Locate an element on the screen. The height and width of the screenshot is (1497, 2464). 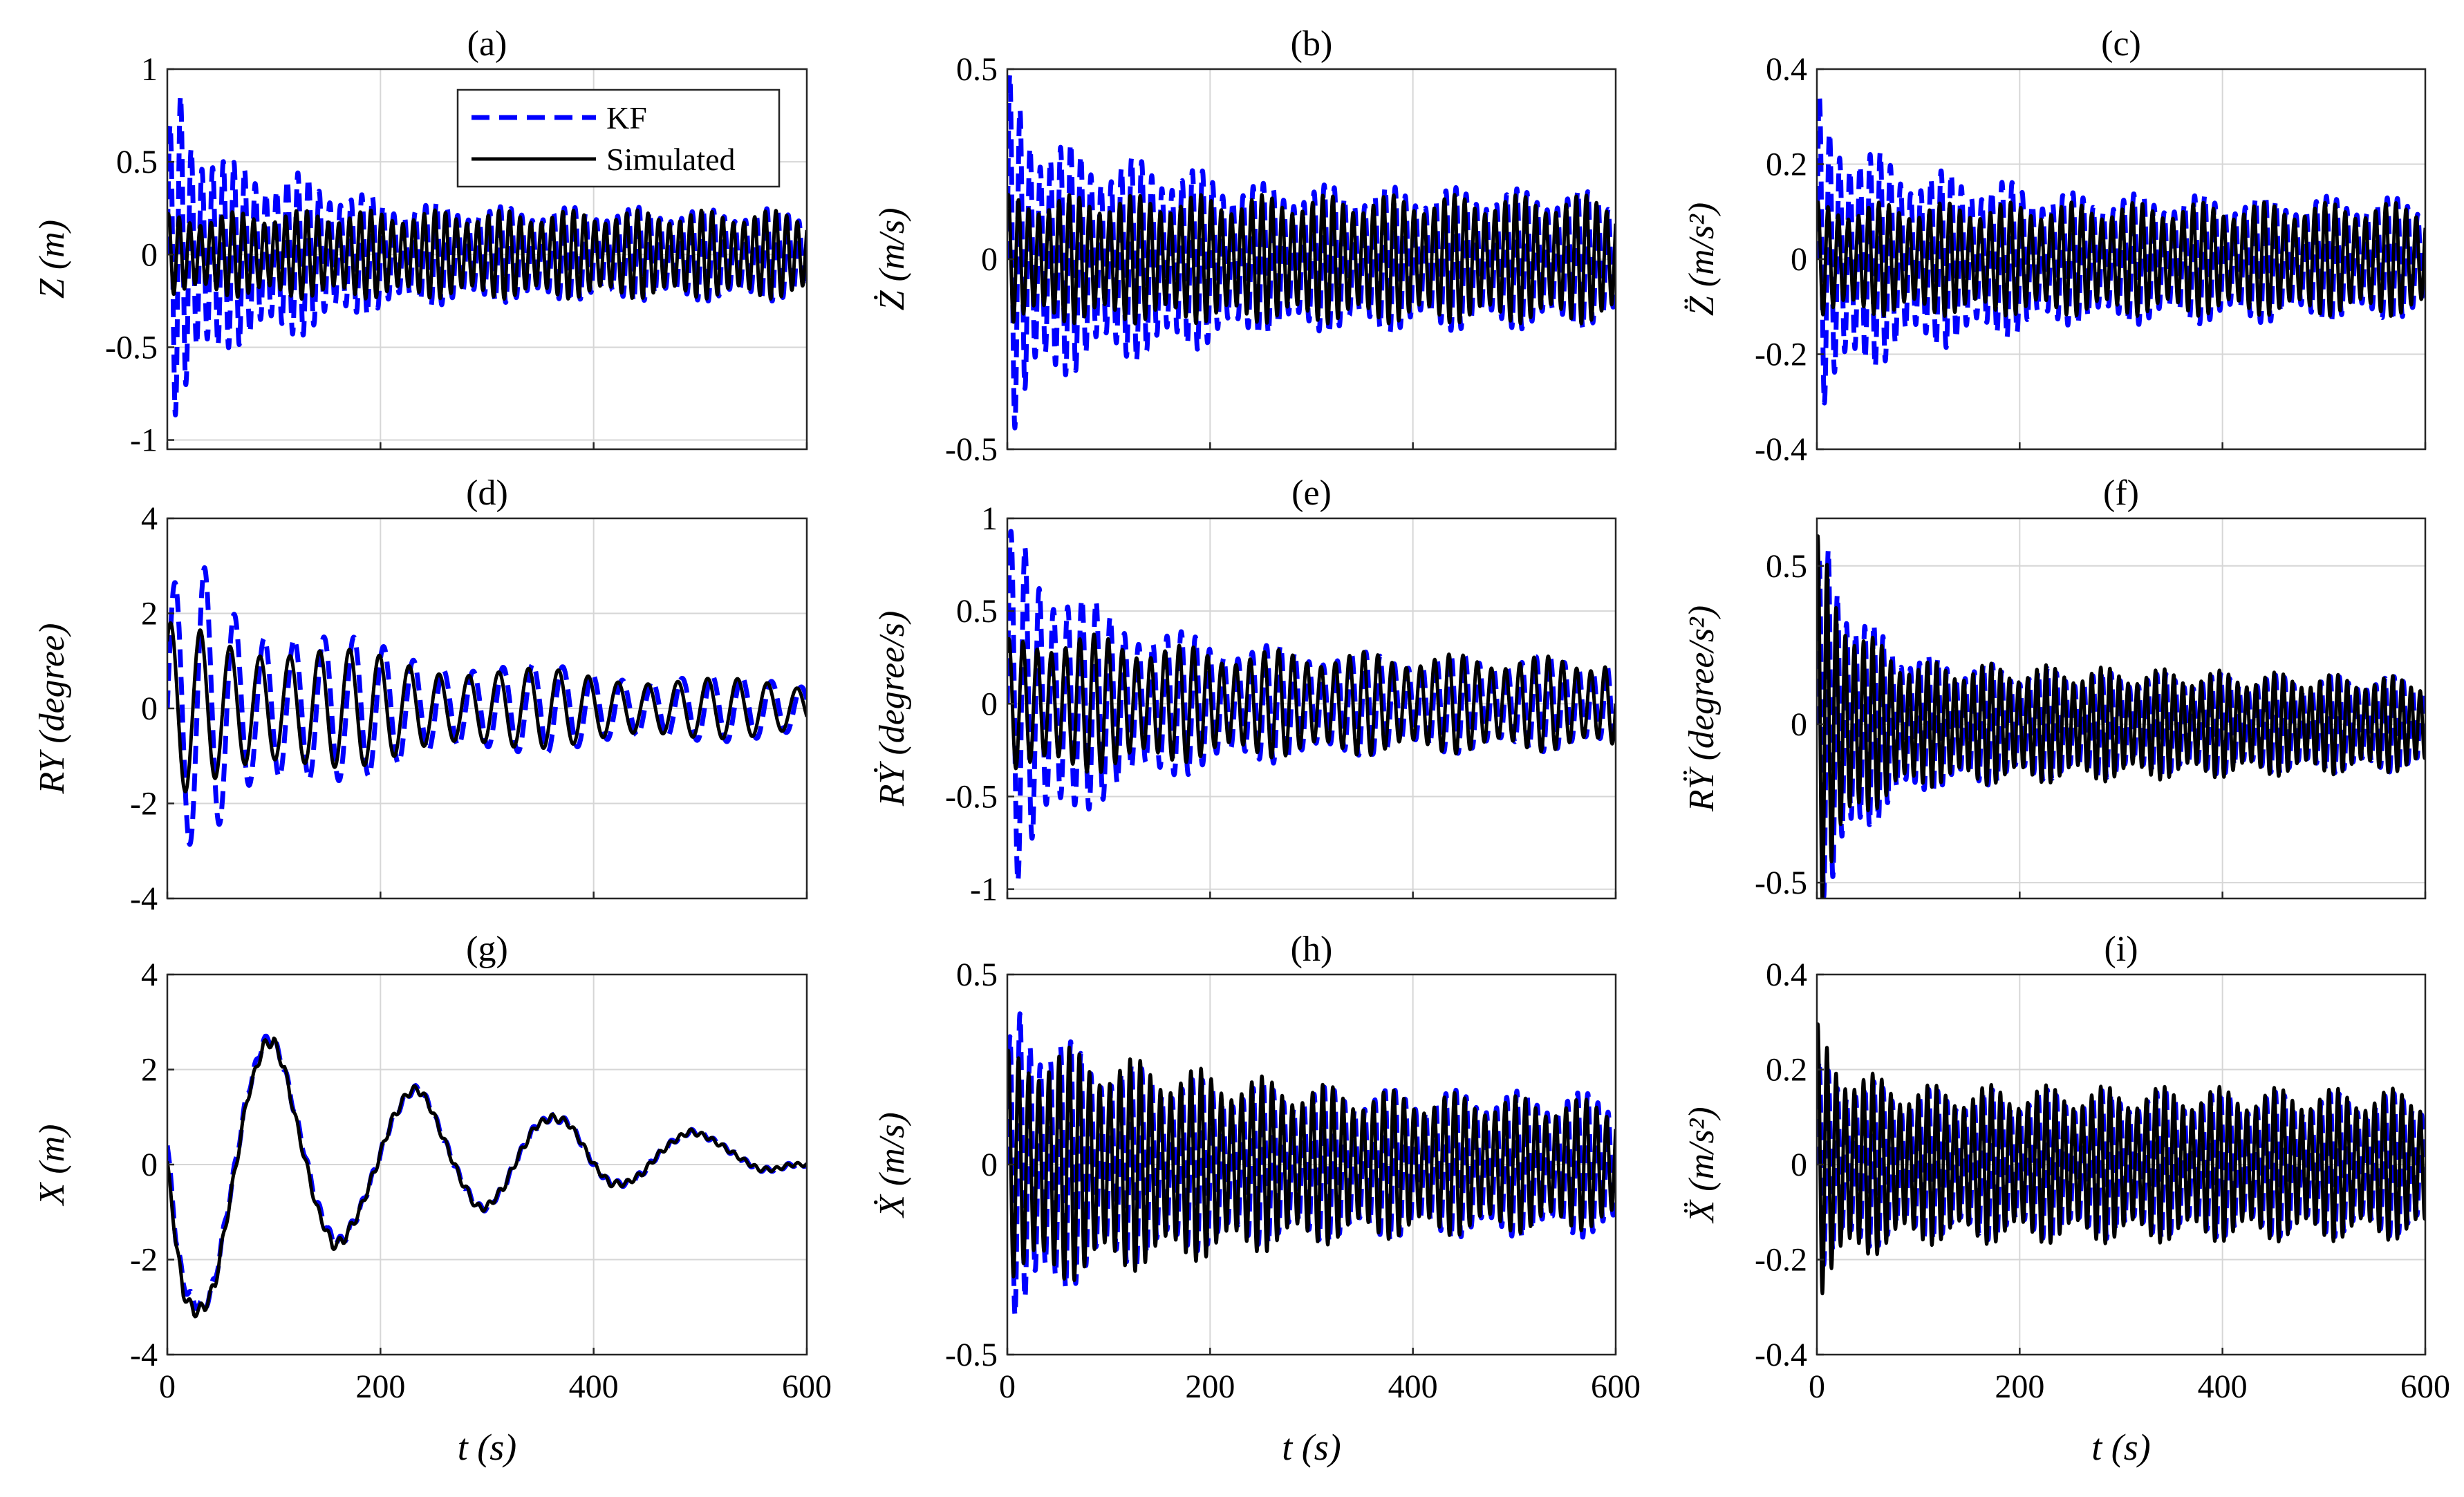
panel-title: (i) is located at coordinates (2121, 949).